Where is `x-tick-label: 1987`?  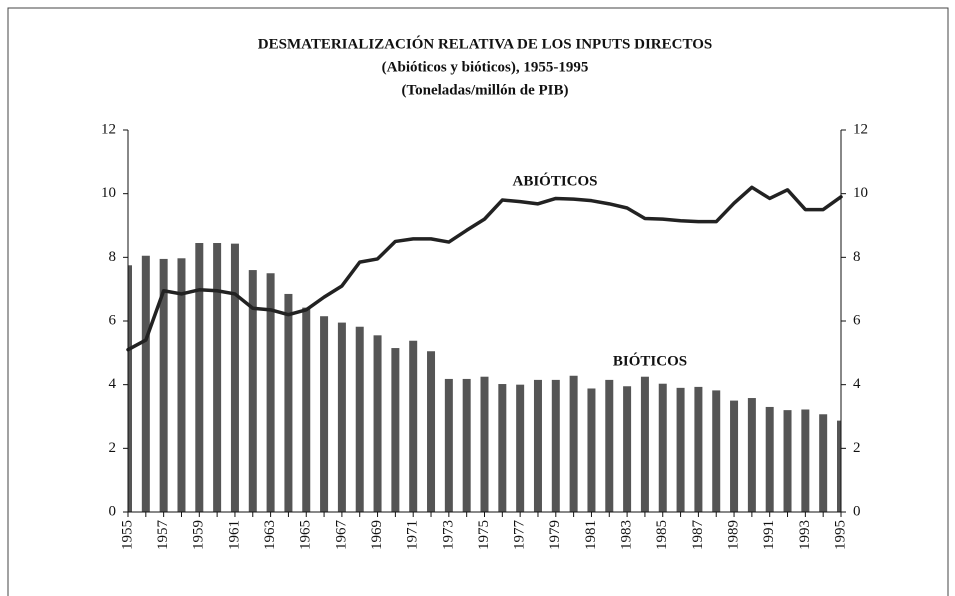
x-tick-label: 1987 is located at coordinates (698, 535).